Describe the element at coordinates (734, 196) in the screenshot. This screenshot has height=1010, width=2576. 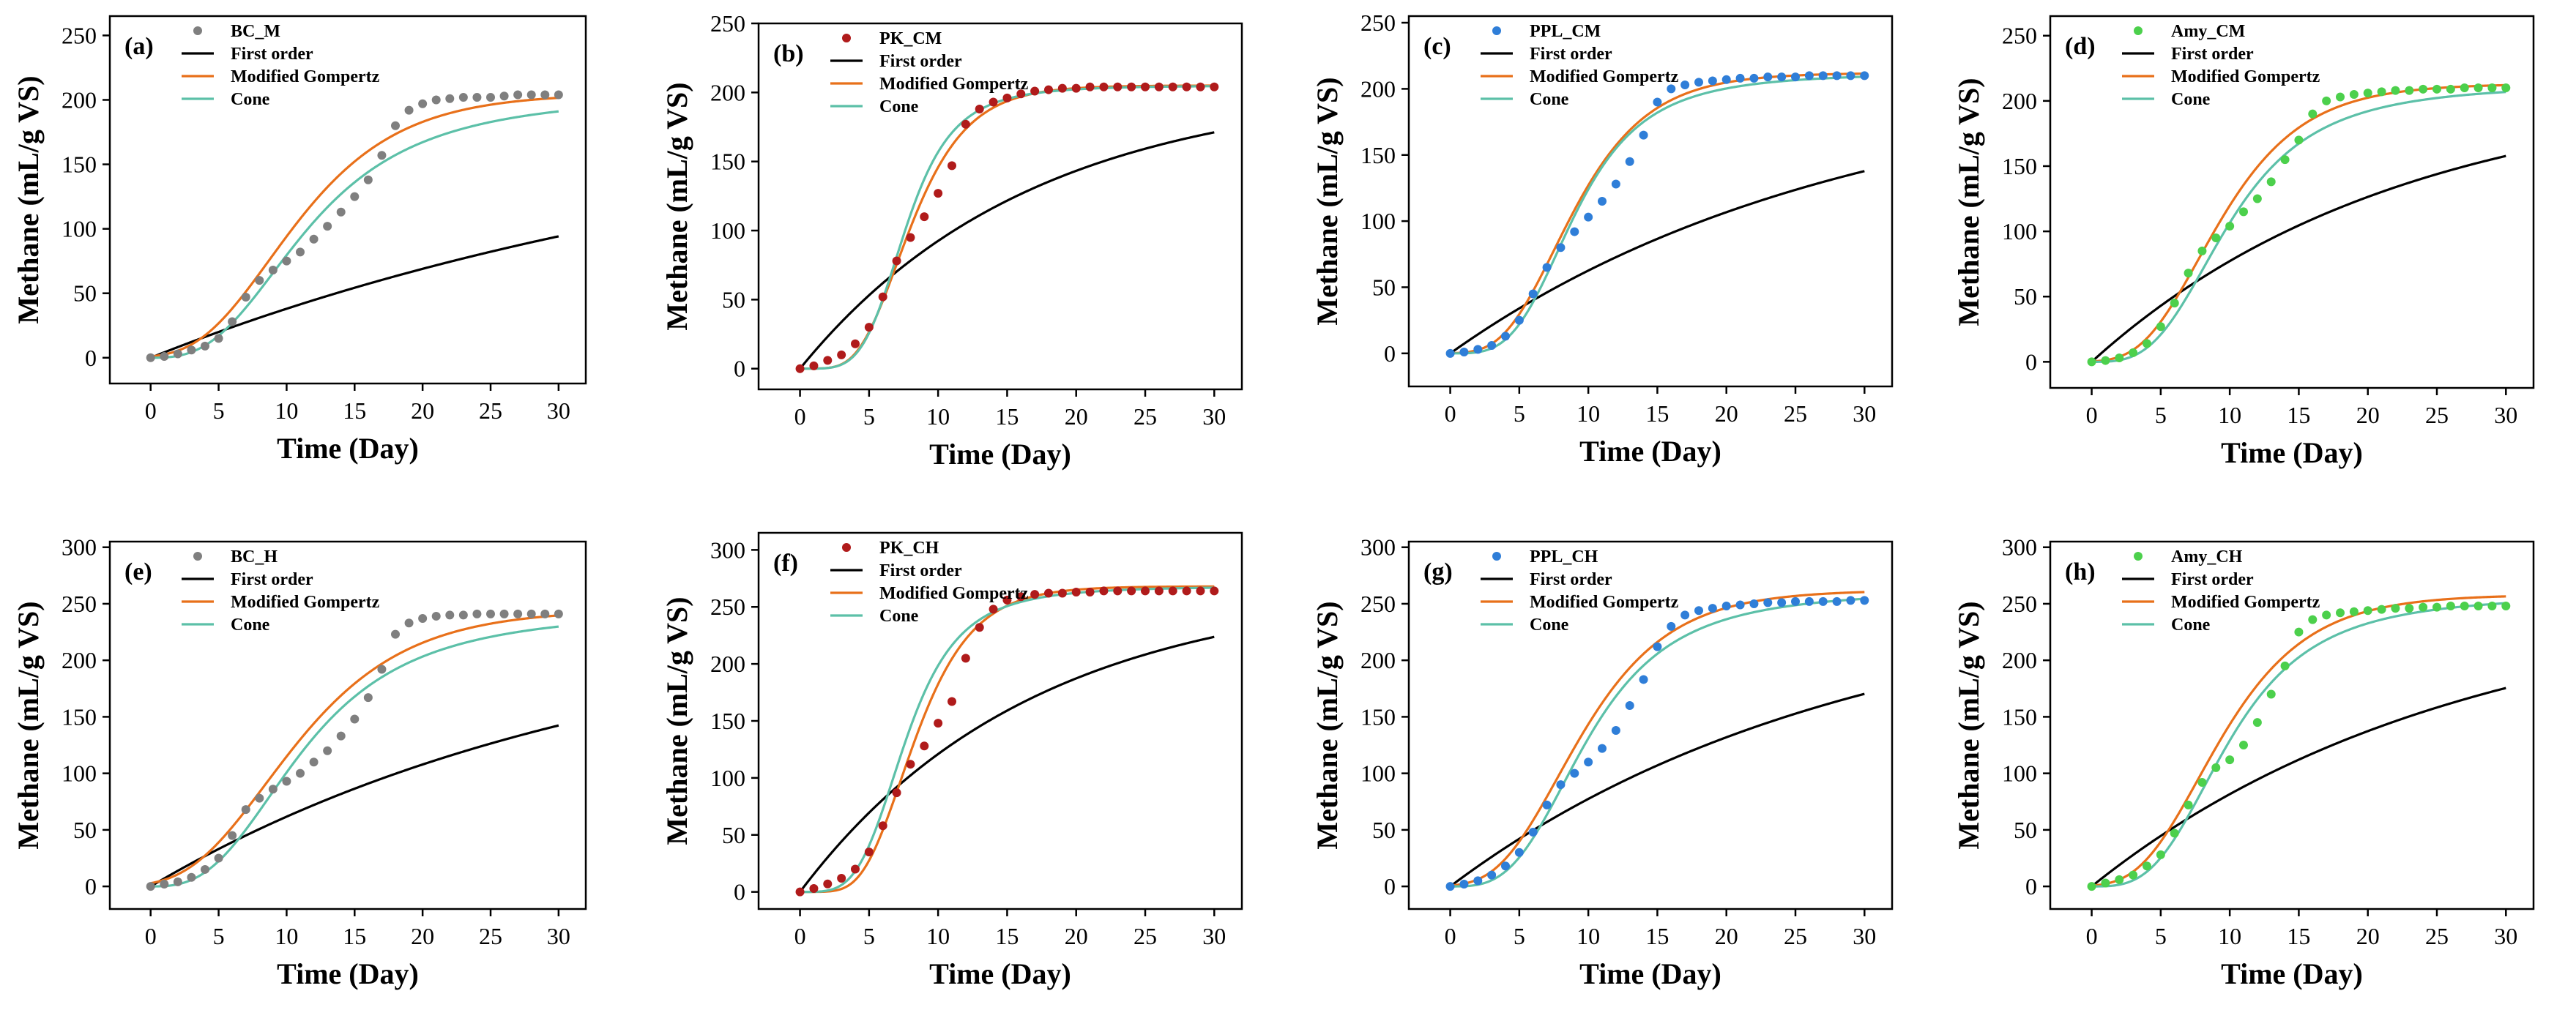
I see `y-axis: 0 50 100 150 200 250` at that location.